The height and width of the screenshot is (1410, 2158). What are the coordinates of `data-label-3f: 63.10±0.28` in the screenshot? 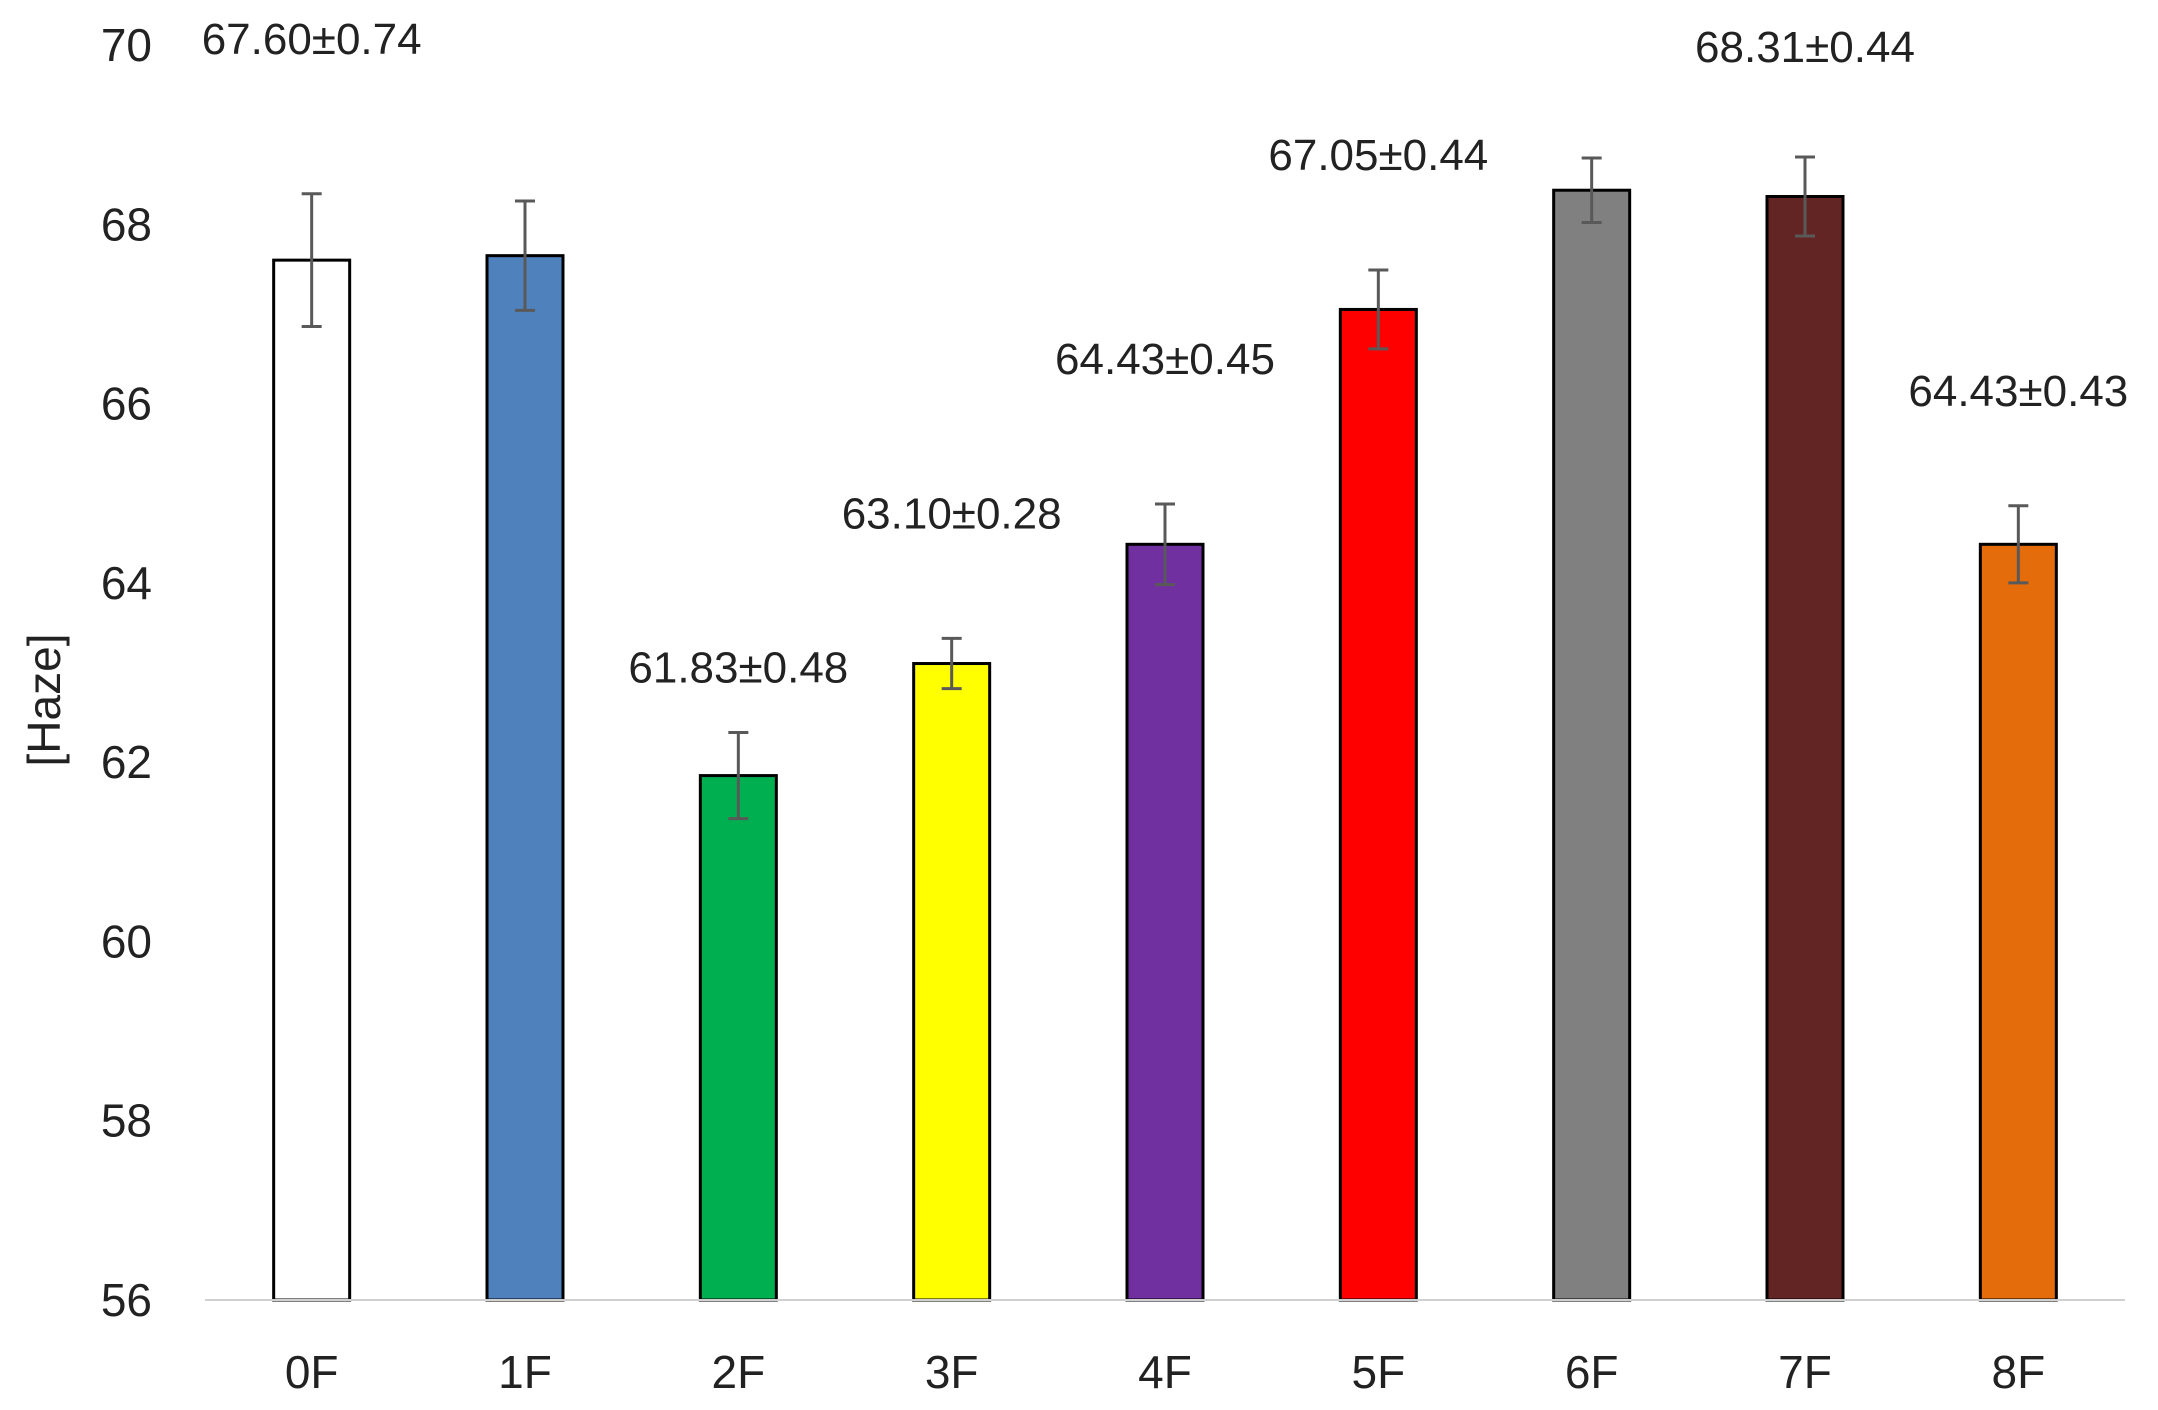 It's located at (952, 513).